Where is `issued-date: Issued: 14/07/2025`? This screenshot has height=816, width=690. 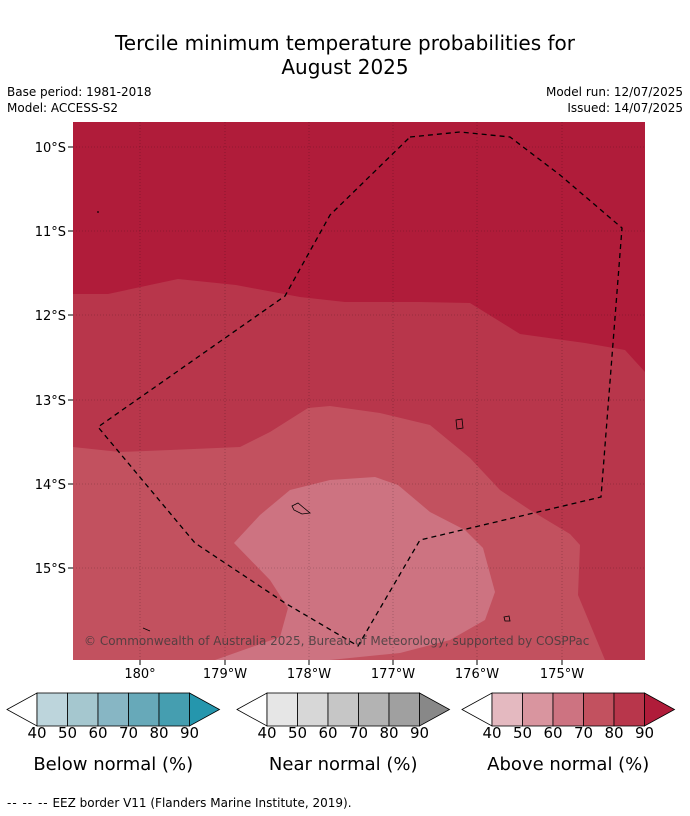
issued-date: Issued: 14/07/2025 is located at coordinates (625, 108).